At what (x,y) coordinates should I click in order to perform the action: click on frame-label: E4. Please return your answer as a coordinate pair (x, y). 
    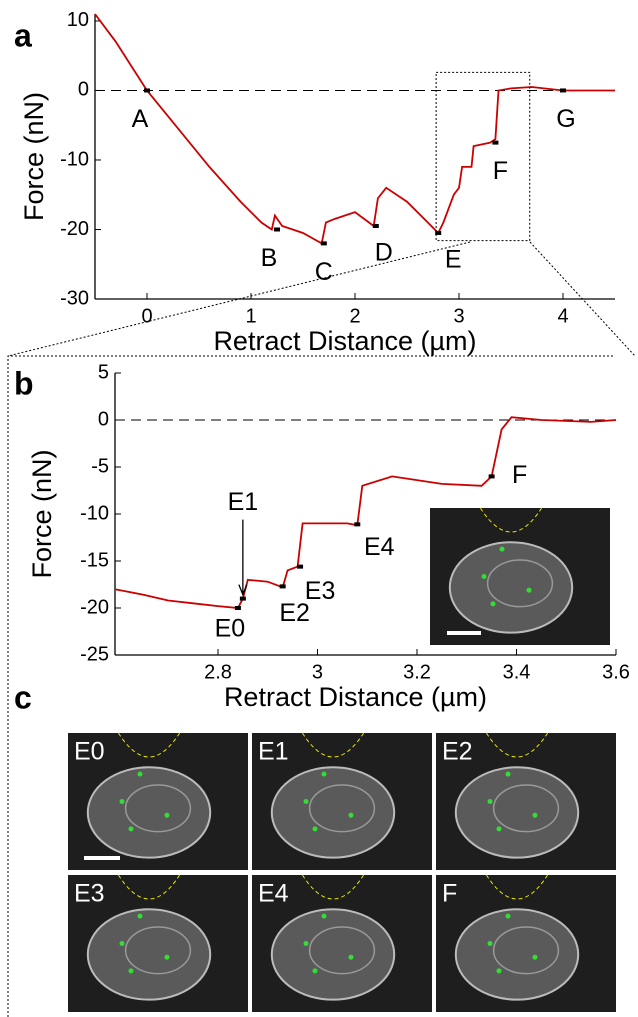
    Looking at the image, I should click on (273, 894).